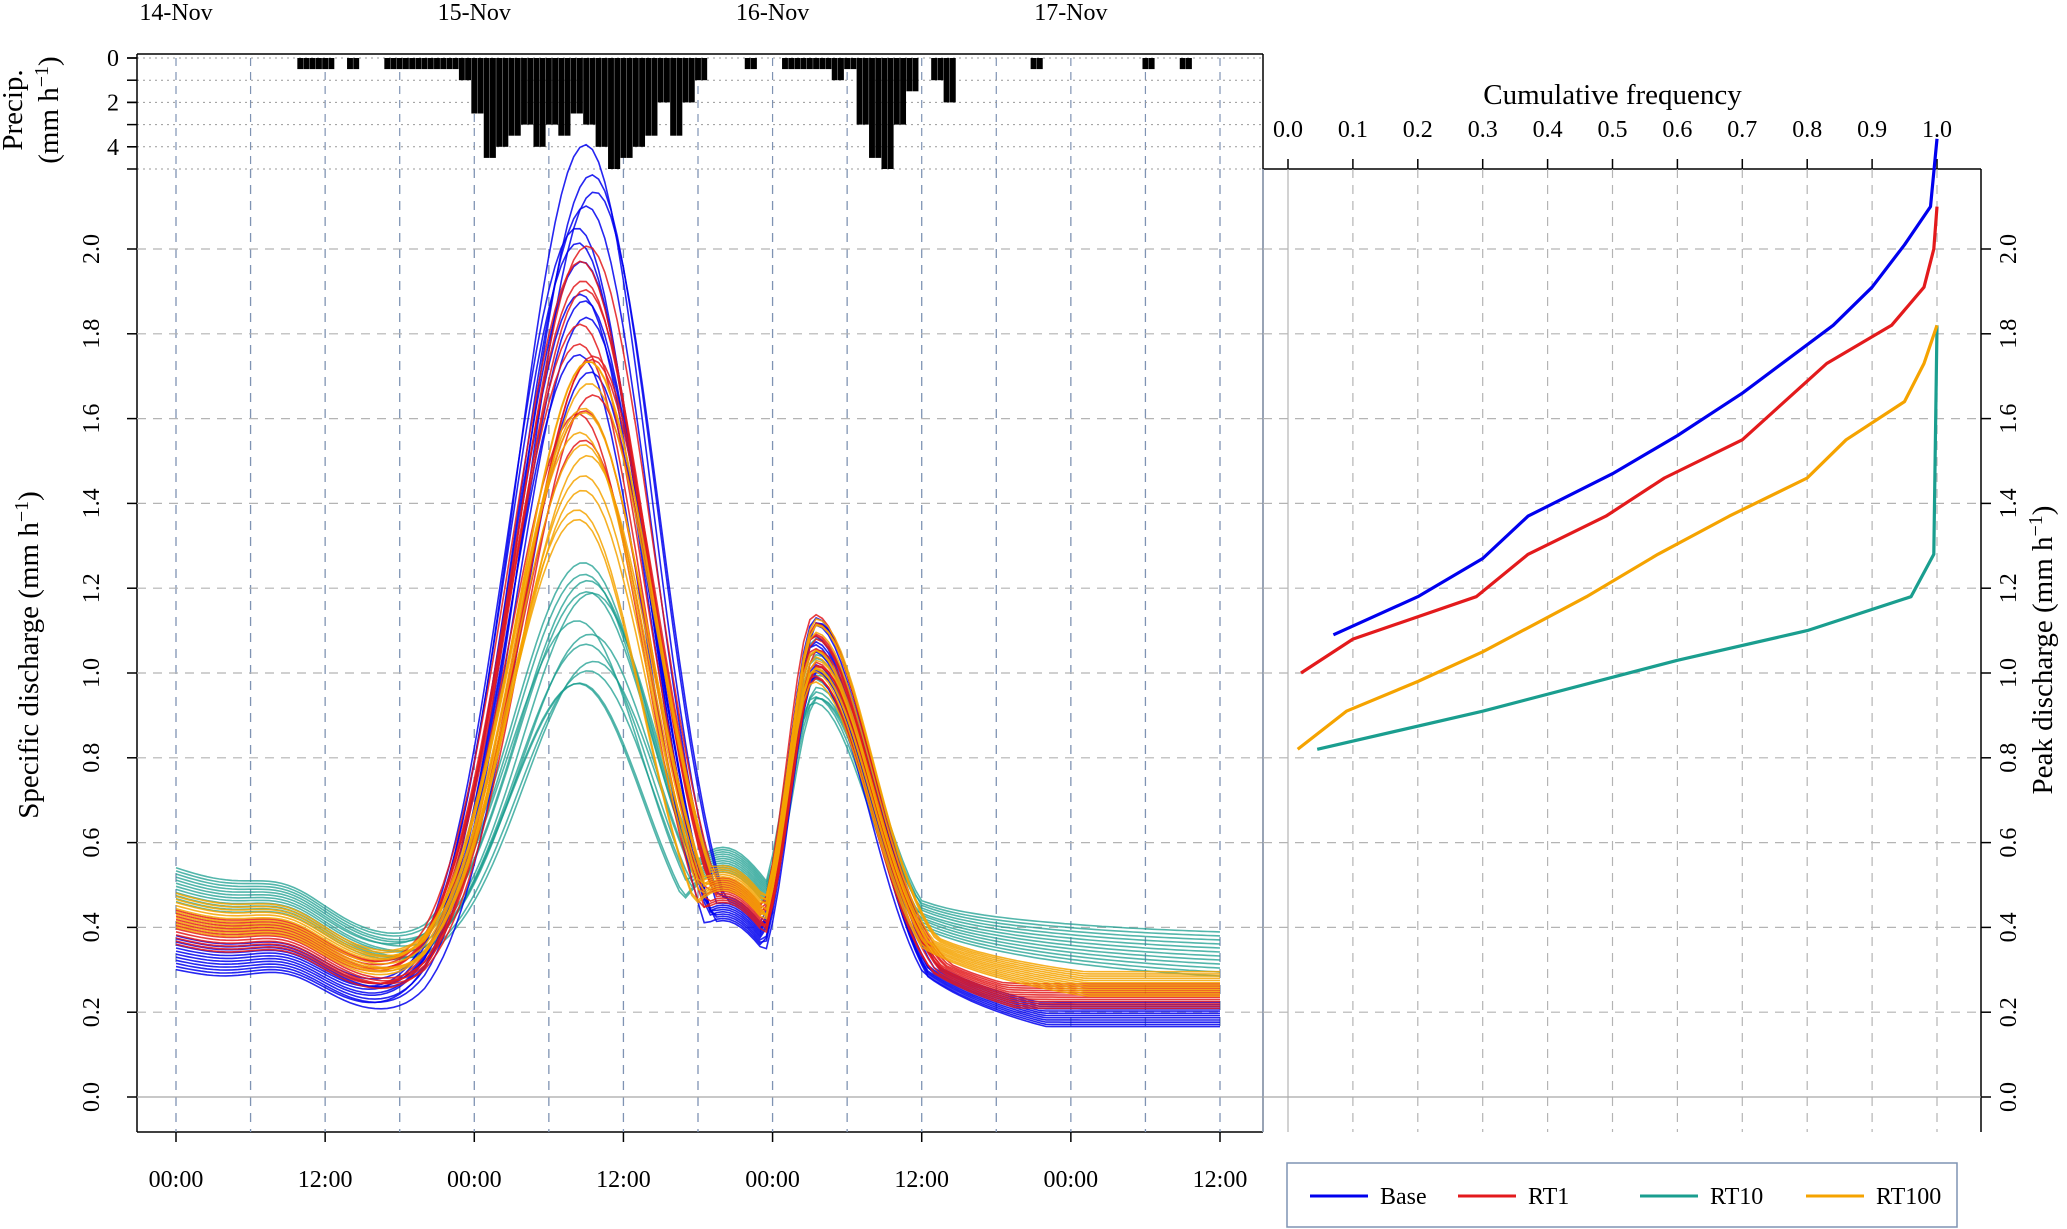  I want to click on cdf-ytick-label: 1.6, so click(2009, 419).